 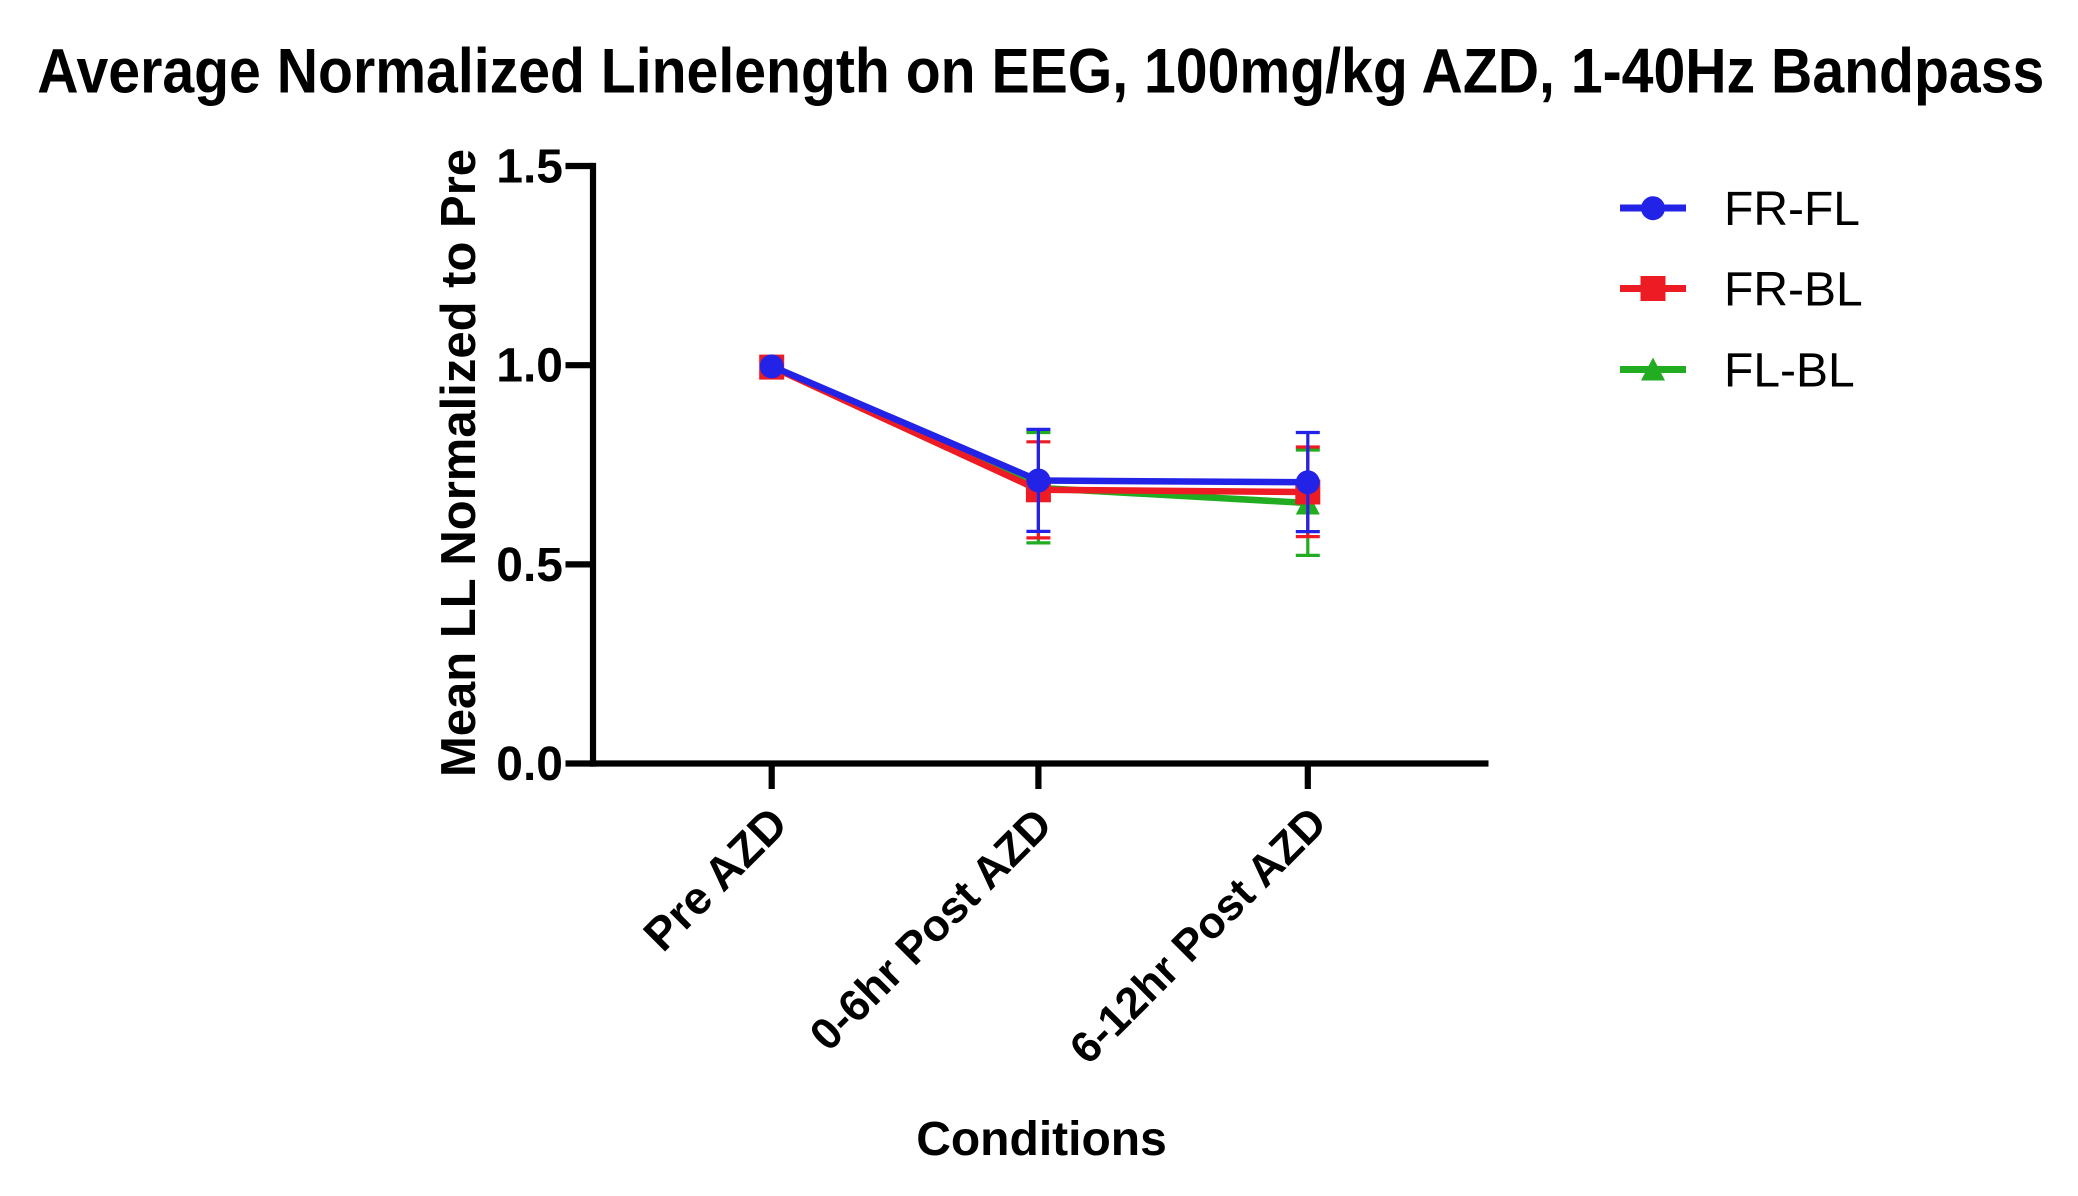 I want to click on svg-text: Conditions, so click(x=1041, y=1139).